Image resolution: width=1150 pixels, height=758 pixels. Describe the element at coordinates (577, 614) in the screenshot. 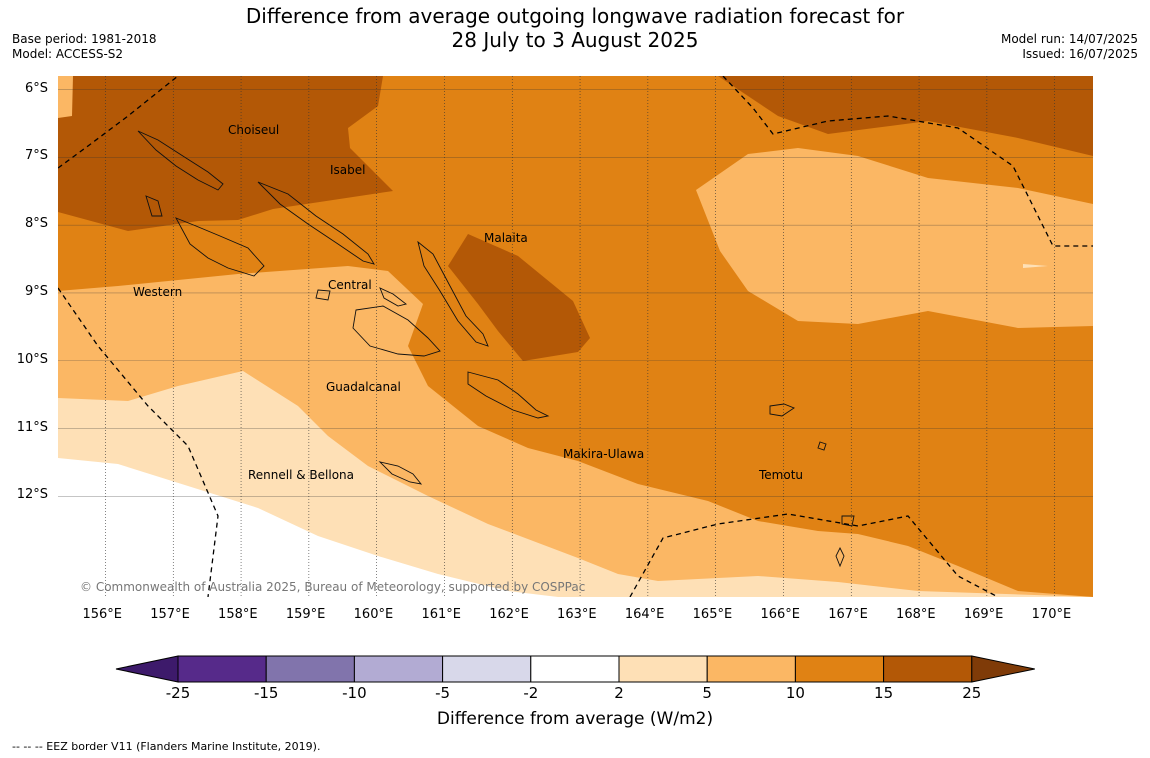

I see `lon-label: 163°E` at that location.